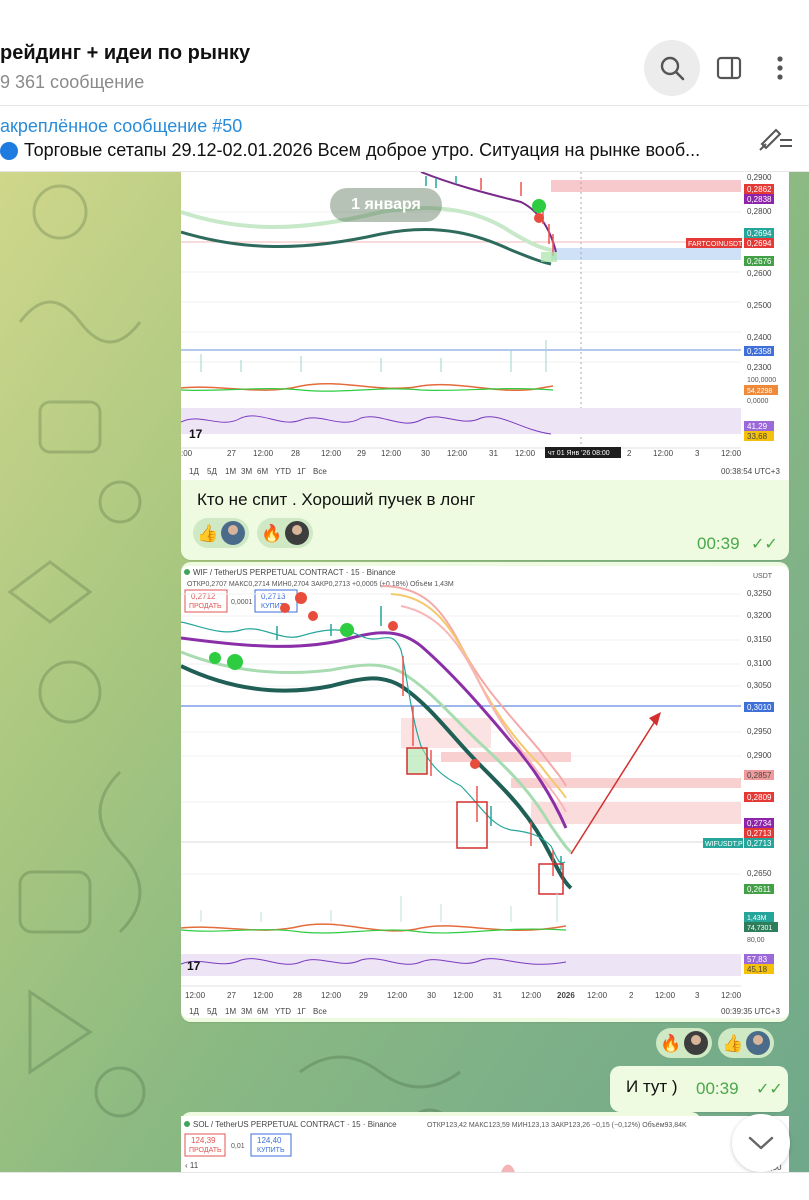 This screenshot has width=809, height=1200. What do you see at coordinates (729, 68) in the screenshot?
I see `sidebar-toggle-button` at bounding box center [729, 68].